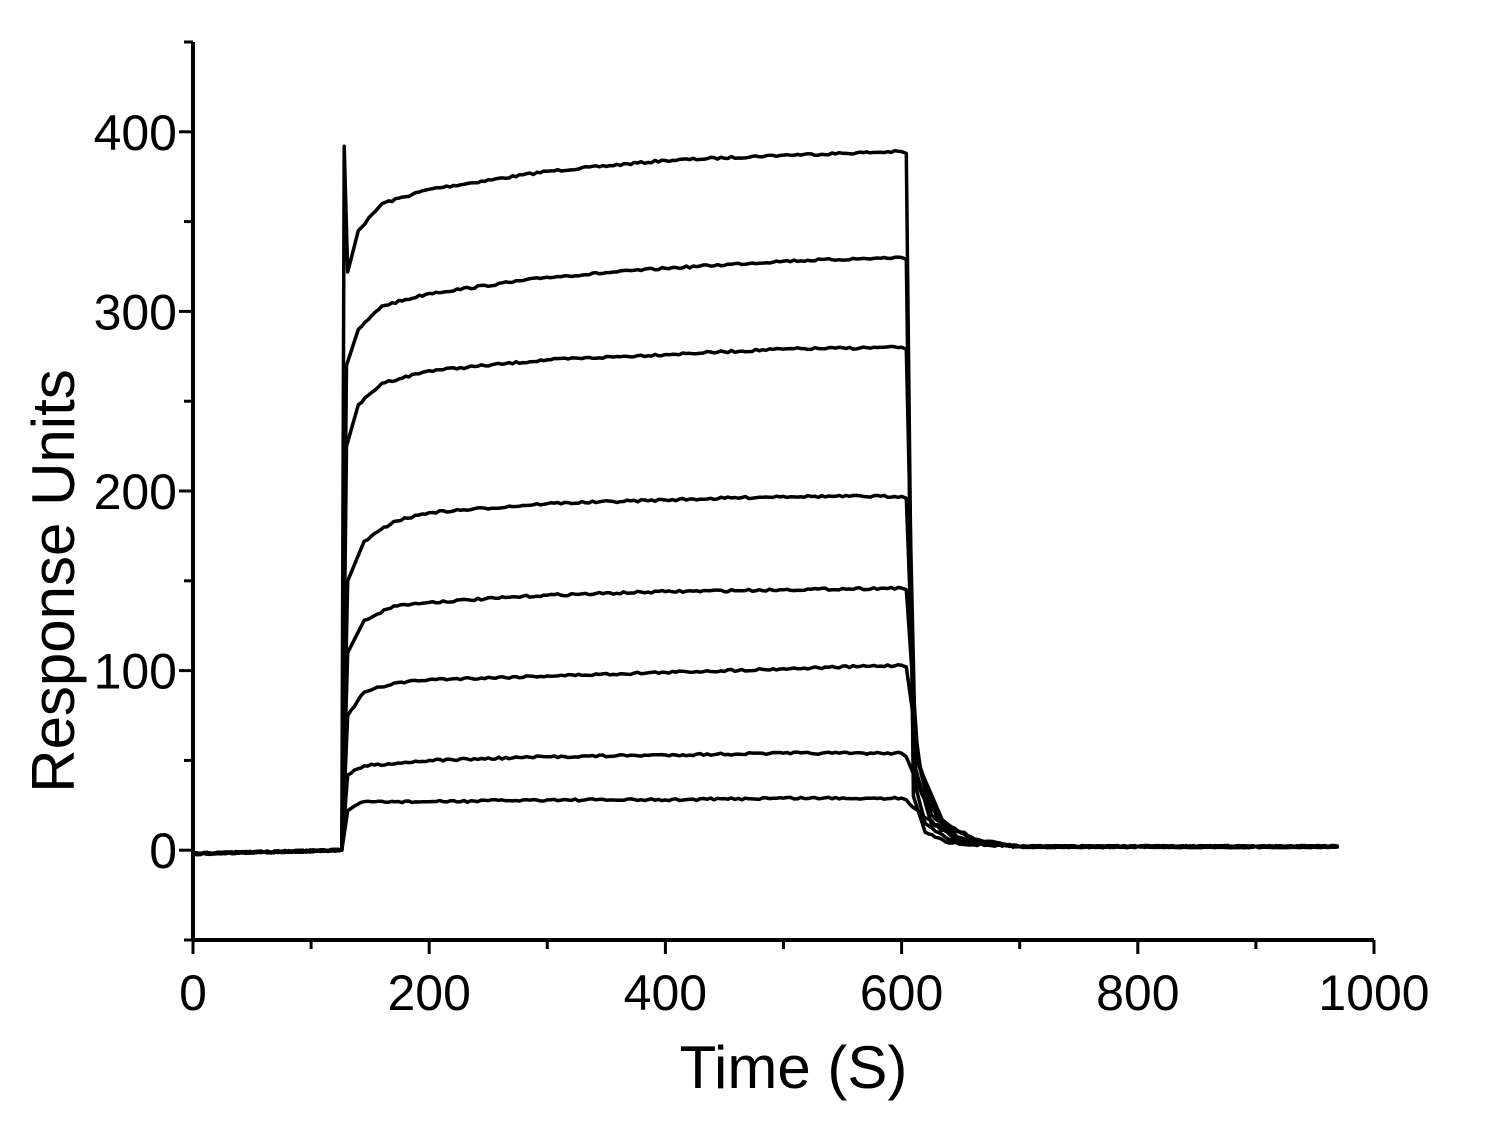 This screenshot has height=1123, width=1500. Describe the element at coordinates (1373, 993) in the screenshot. I see `x-tick-label-5: 1000` at that location.